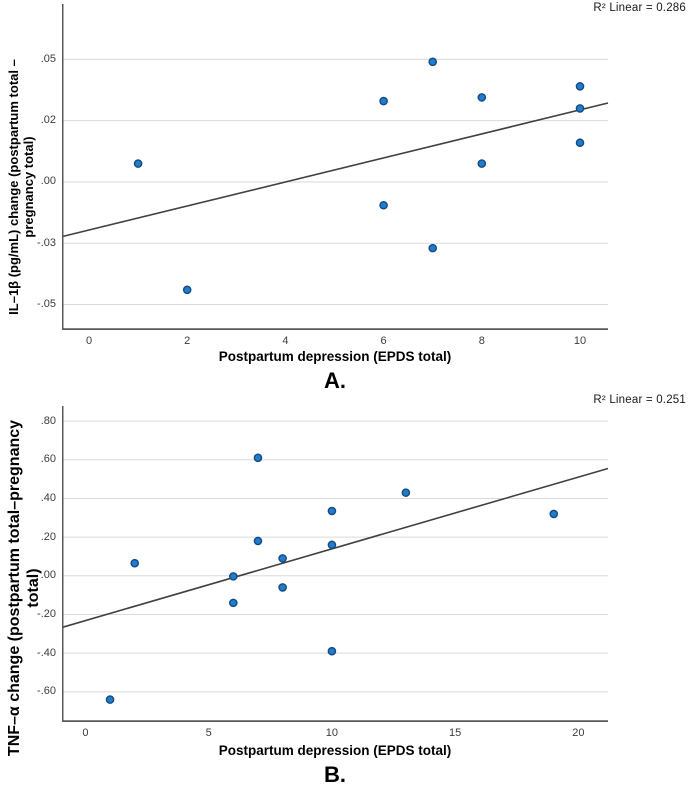 This screenshot has height=794, width=688. What do you see at coordinates (48, 497) in the screenshot?
I see `y-tick-label: .40` at bounding box center [48, 497].